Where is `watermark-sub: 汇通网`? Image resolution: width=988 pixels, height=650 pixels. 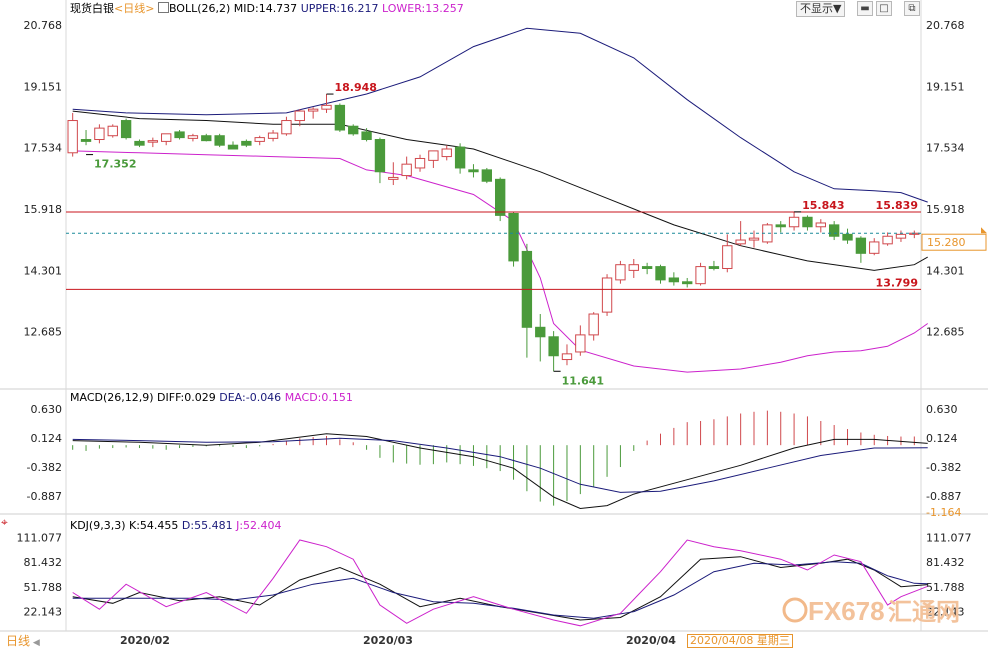 watermark-sub: 汇通网 is located at coordinates (924, 612).